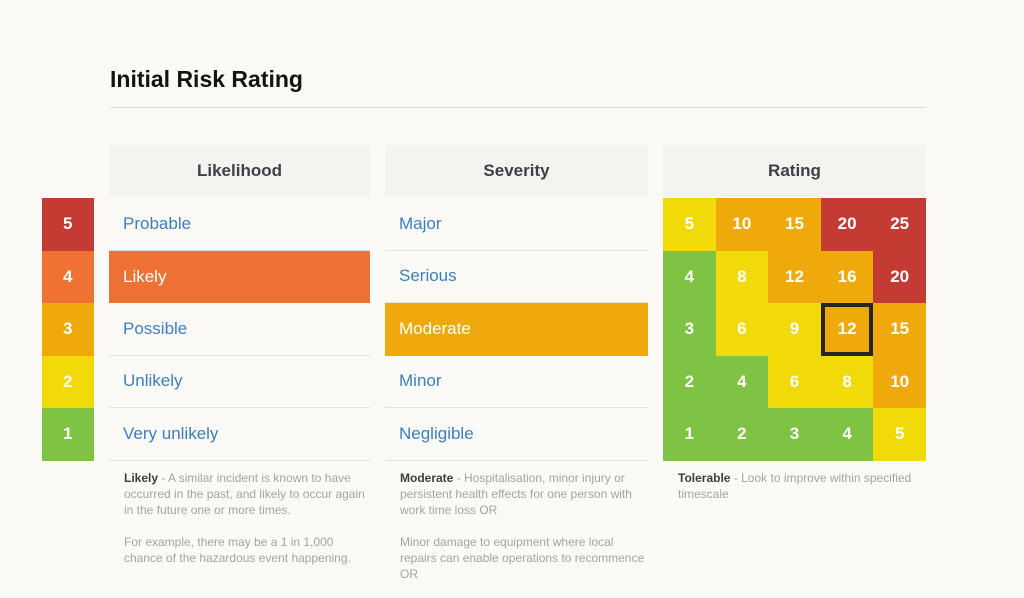  Describe the element at coordinates (742, 381) in the screenshot. I see `rating-cell-r4-c2: 4` at that location.